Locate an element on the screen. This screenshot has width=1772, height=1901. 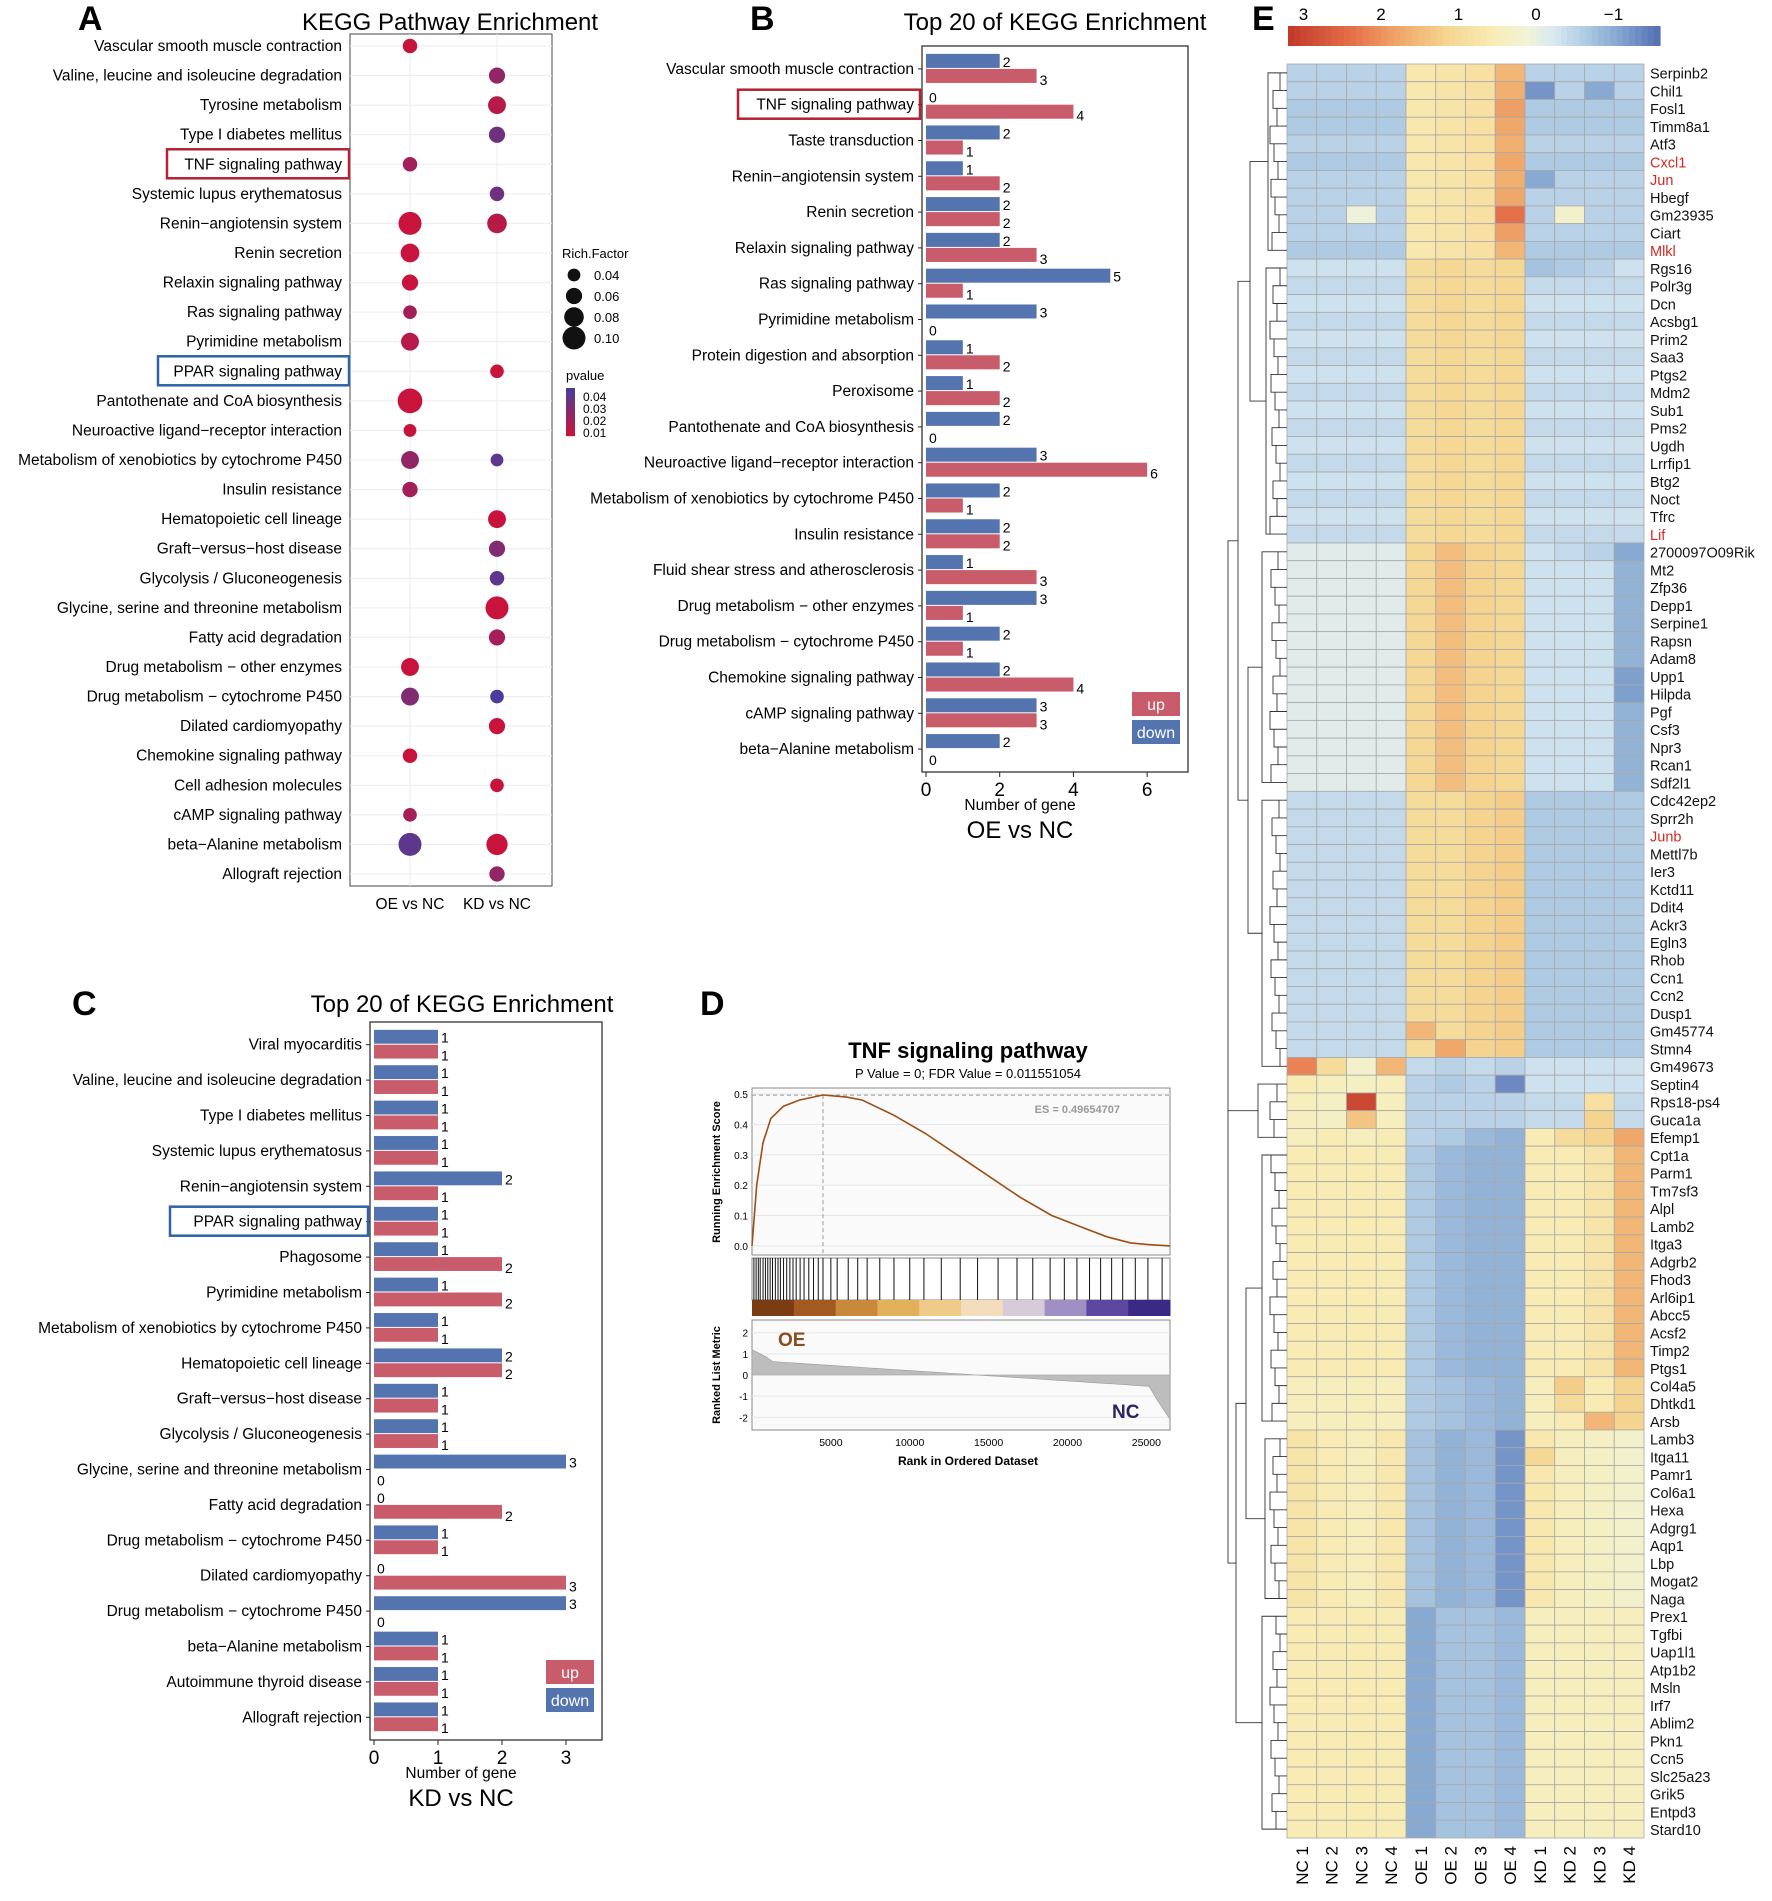
bar-down is located at coordinates (406, 1036).